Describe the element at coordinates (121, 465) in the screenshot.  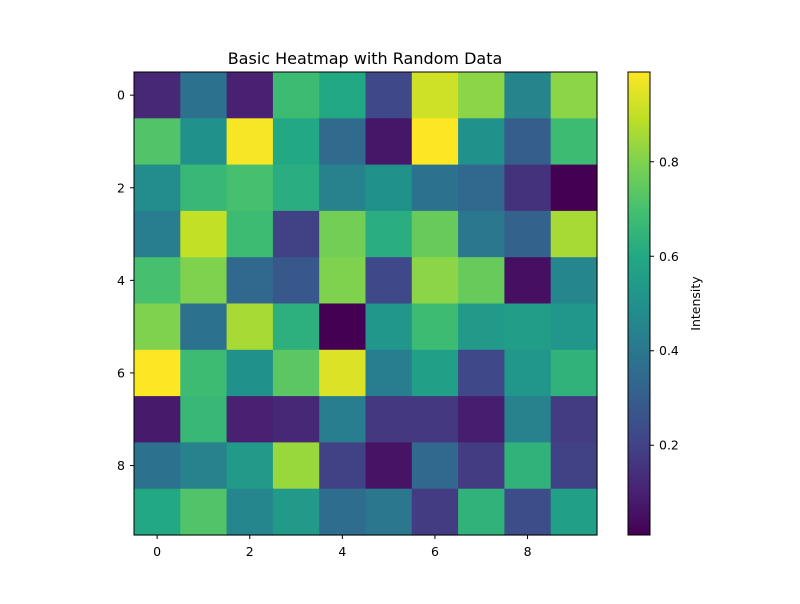
I see `y-tick-label: 8` at that location.